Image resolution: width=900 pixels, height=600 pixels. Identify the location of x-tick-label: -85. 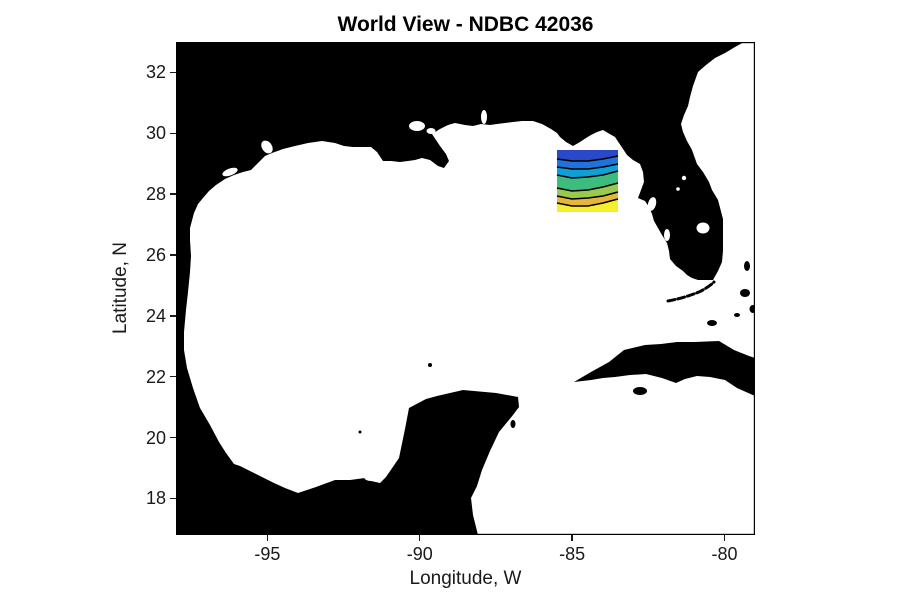
(572, 554).